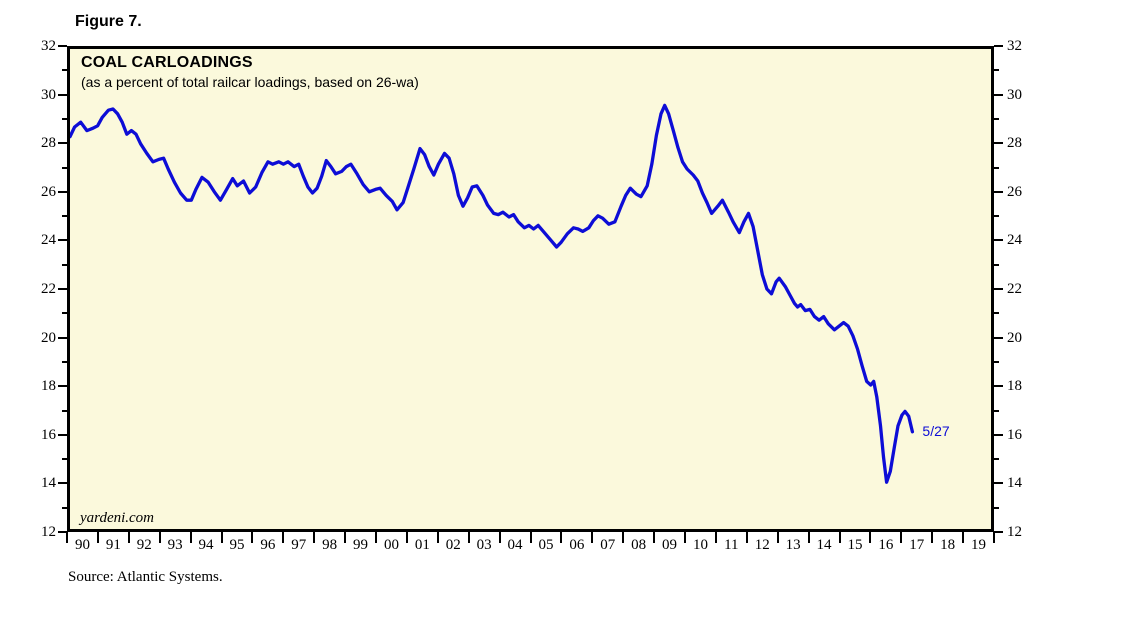 This screenshot has height=621, width=1138. I want to click on last-point-label: 5/27, so click(936, 430).